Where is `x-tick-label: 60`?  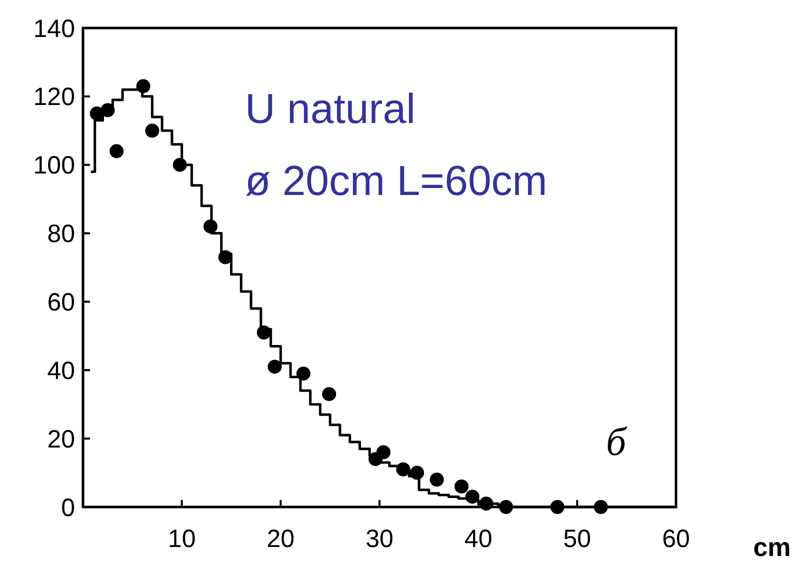 x-tick-label: 60 is located at coordinates (676, 539).